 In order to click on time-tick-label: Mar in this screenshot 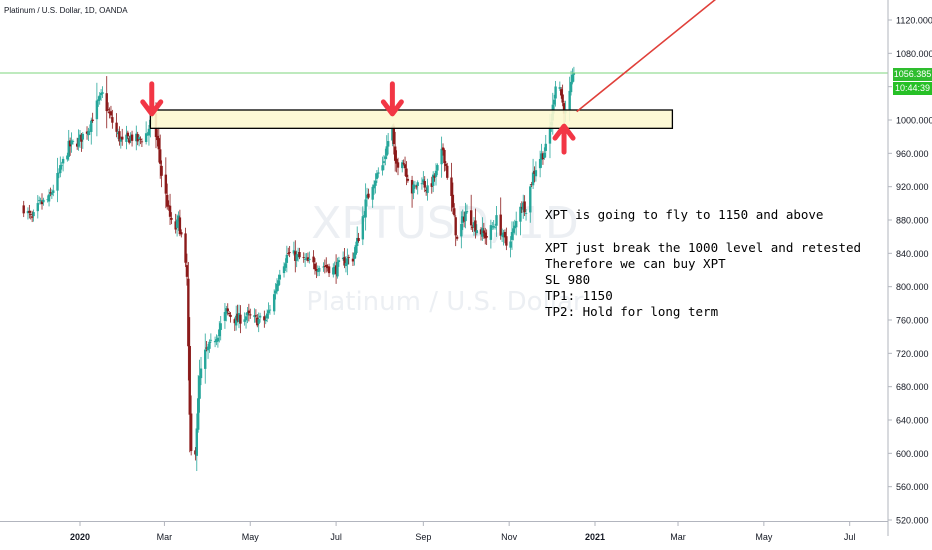, I will do `click(165, 537)`.